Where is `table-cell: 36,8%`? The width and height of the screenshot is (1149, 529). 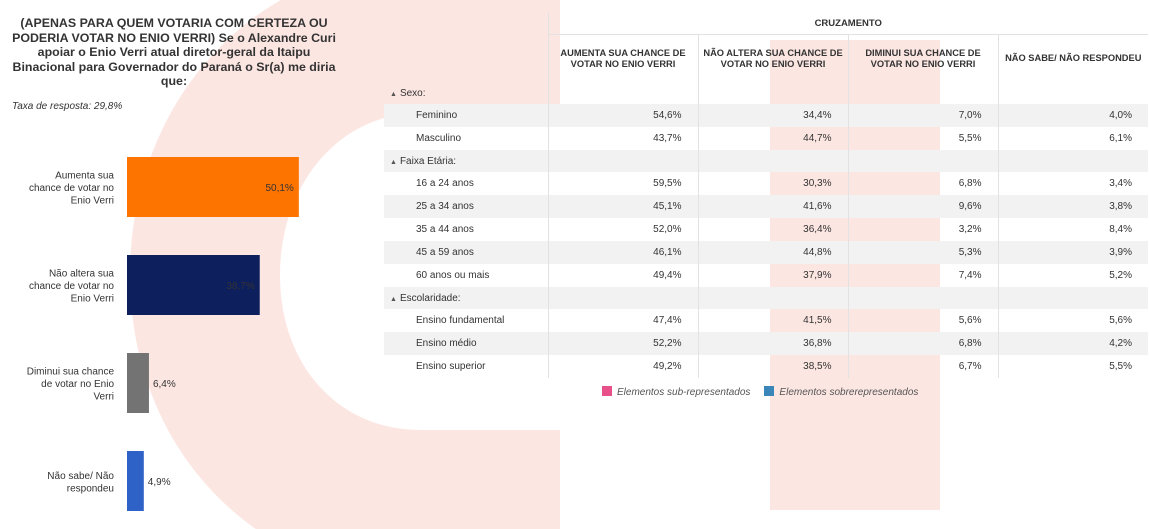 table-cell: 36,8% is located at coordinates (772, 343).